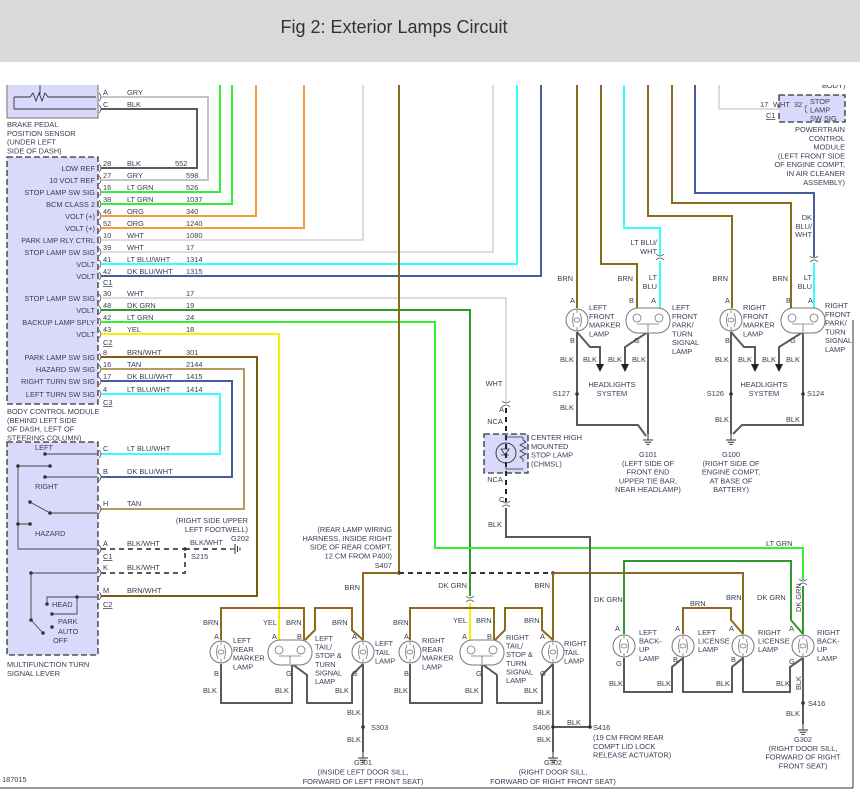 The width and height of the screenshot is (860, 803). What do you see at coordinates (107, 235) in the screenshot?
I see `label-bcm-pins-6-pin: 10` at bounding box center [107, 235].